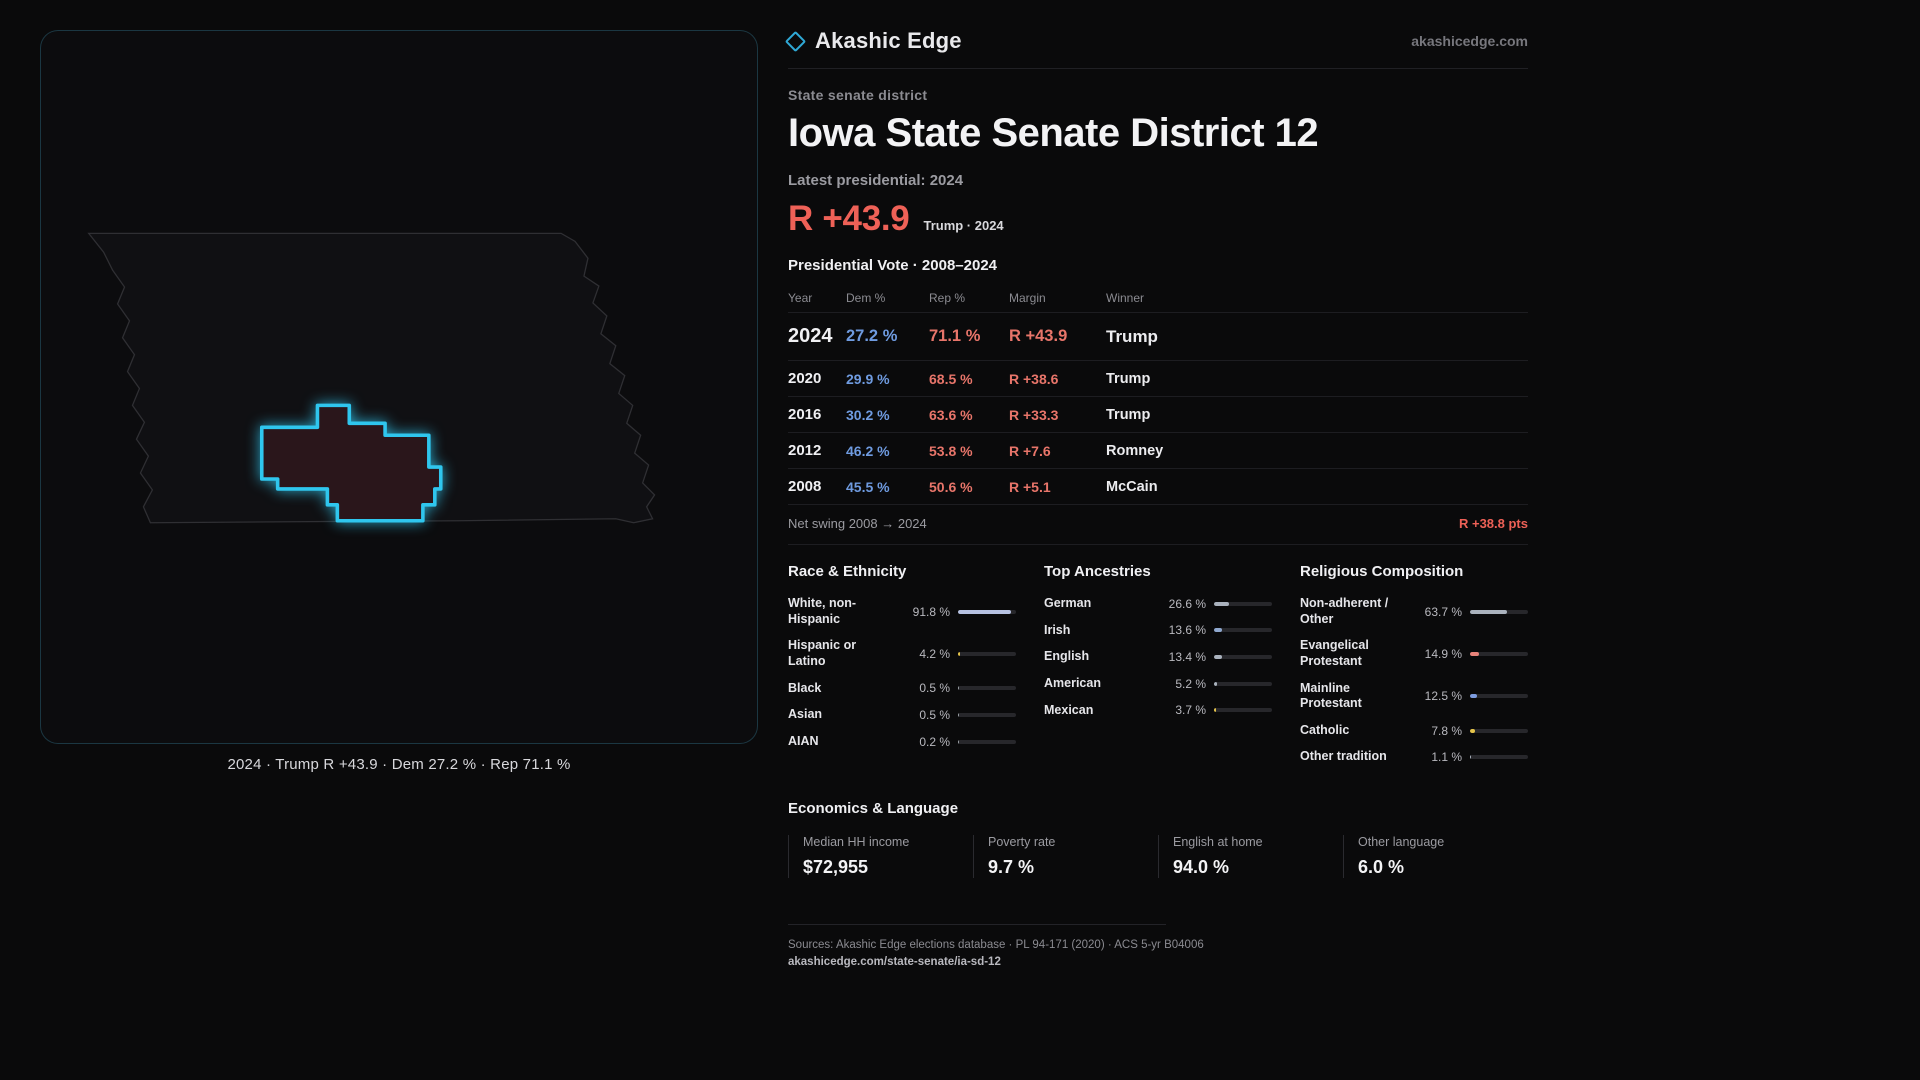 Image resolution: width=1920 pixels, height=1080 pixels. I want to click on district-map, so click(371, 378).